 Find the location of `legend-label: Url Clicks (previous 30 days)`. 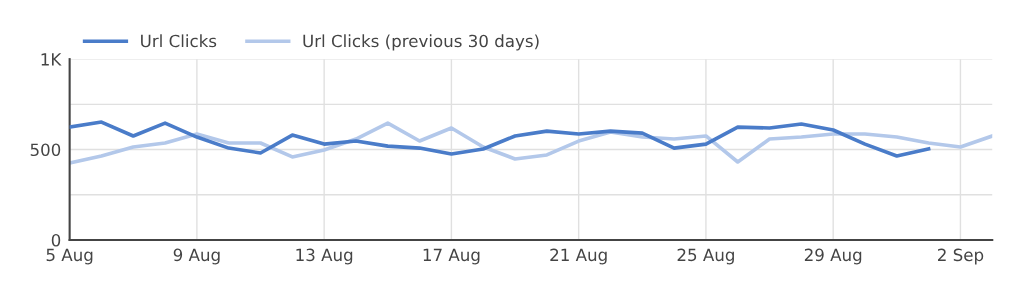

legend-label: Url Clicks (previous 30 days) is located at coordinates (421, 42).